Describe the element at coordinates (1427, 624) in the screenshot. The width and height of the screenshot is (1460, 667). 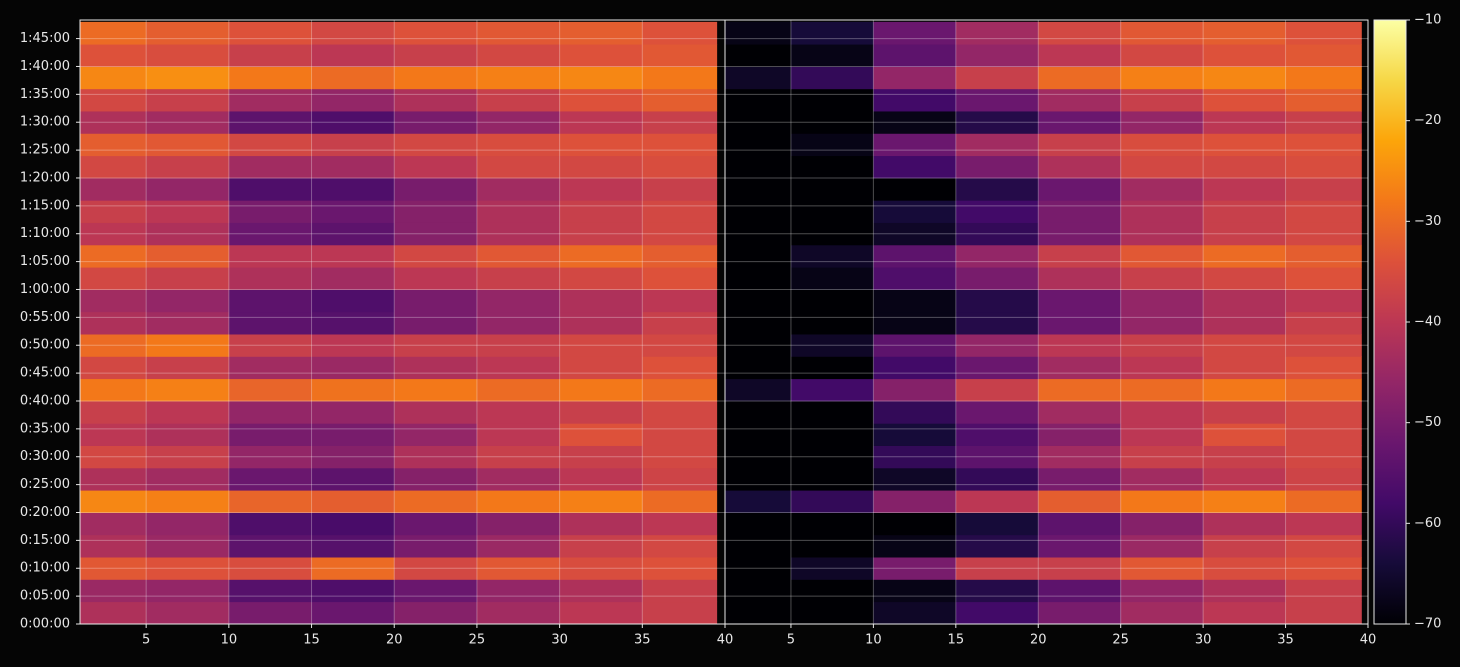
I see `colorbar-tick-label: −70` at that location.